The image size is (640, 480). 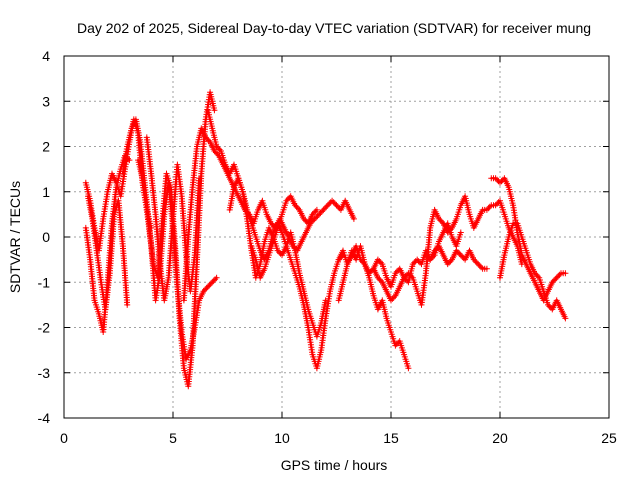 I want to click on series-markers-sat-f, so click(x=173, y=219).